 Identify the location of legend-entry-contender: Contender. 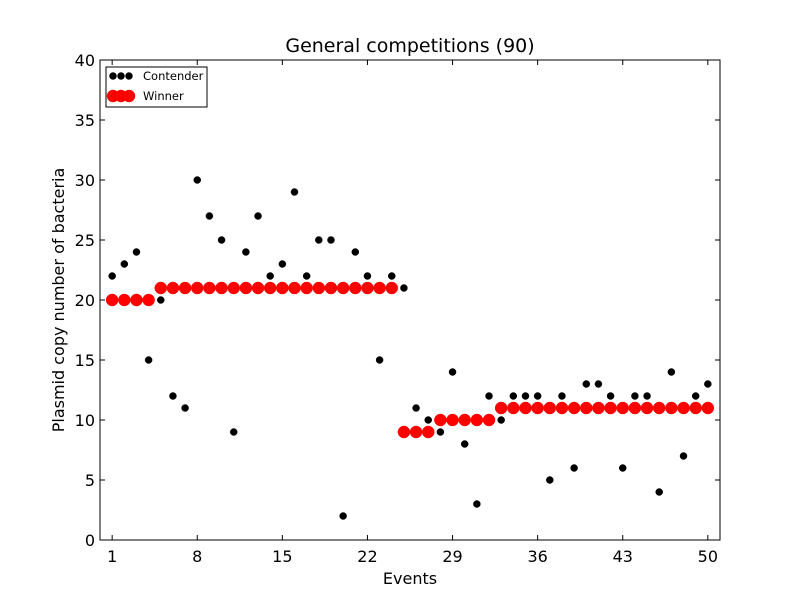
(156, 76).